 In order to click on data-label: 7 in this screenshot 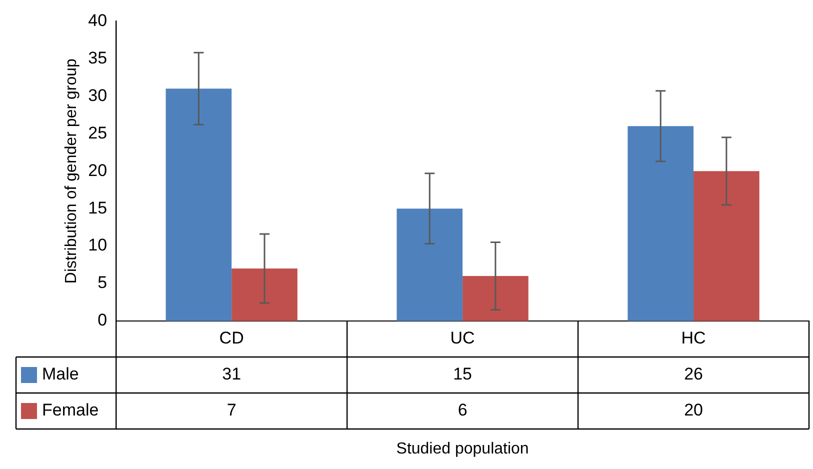, I will do `click(231, 410)`.